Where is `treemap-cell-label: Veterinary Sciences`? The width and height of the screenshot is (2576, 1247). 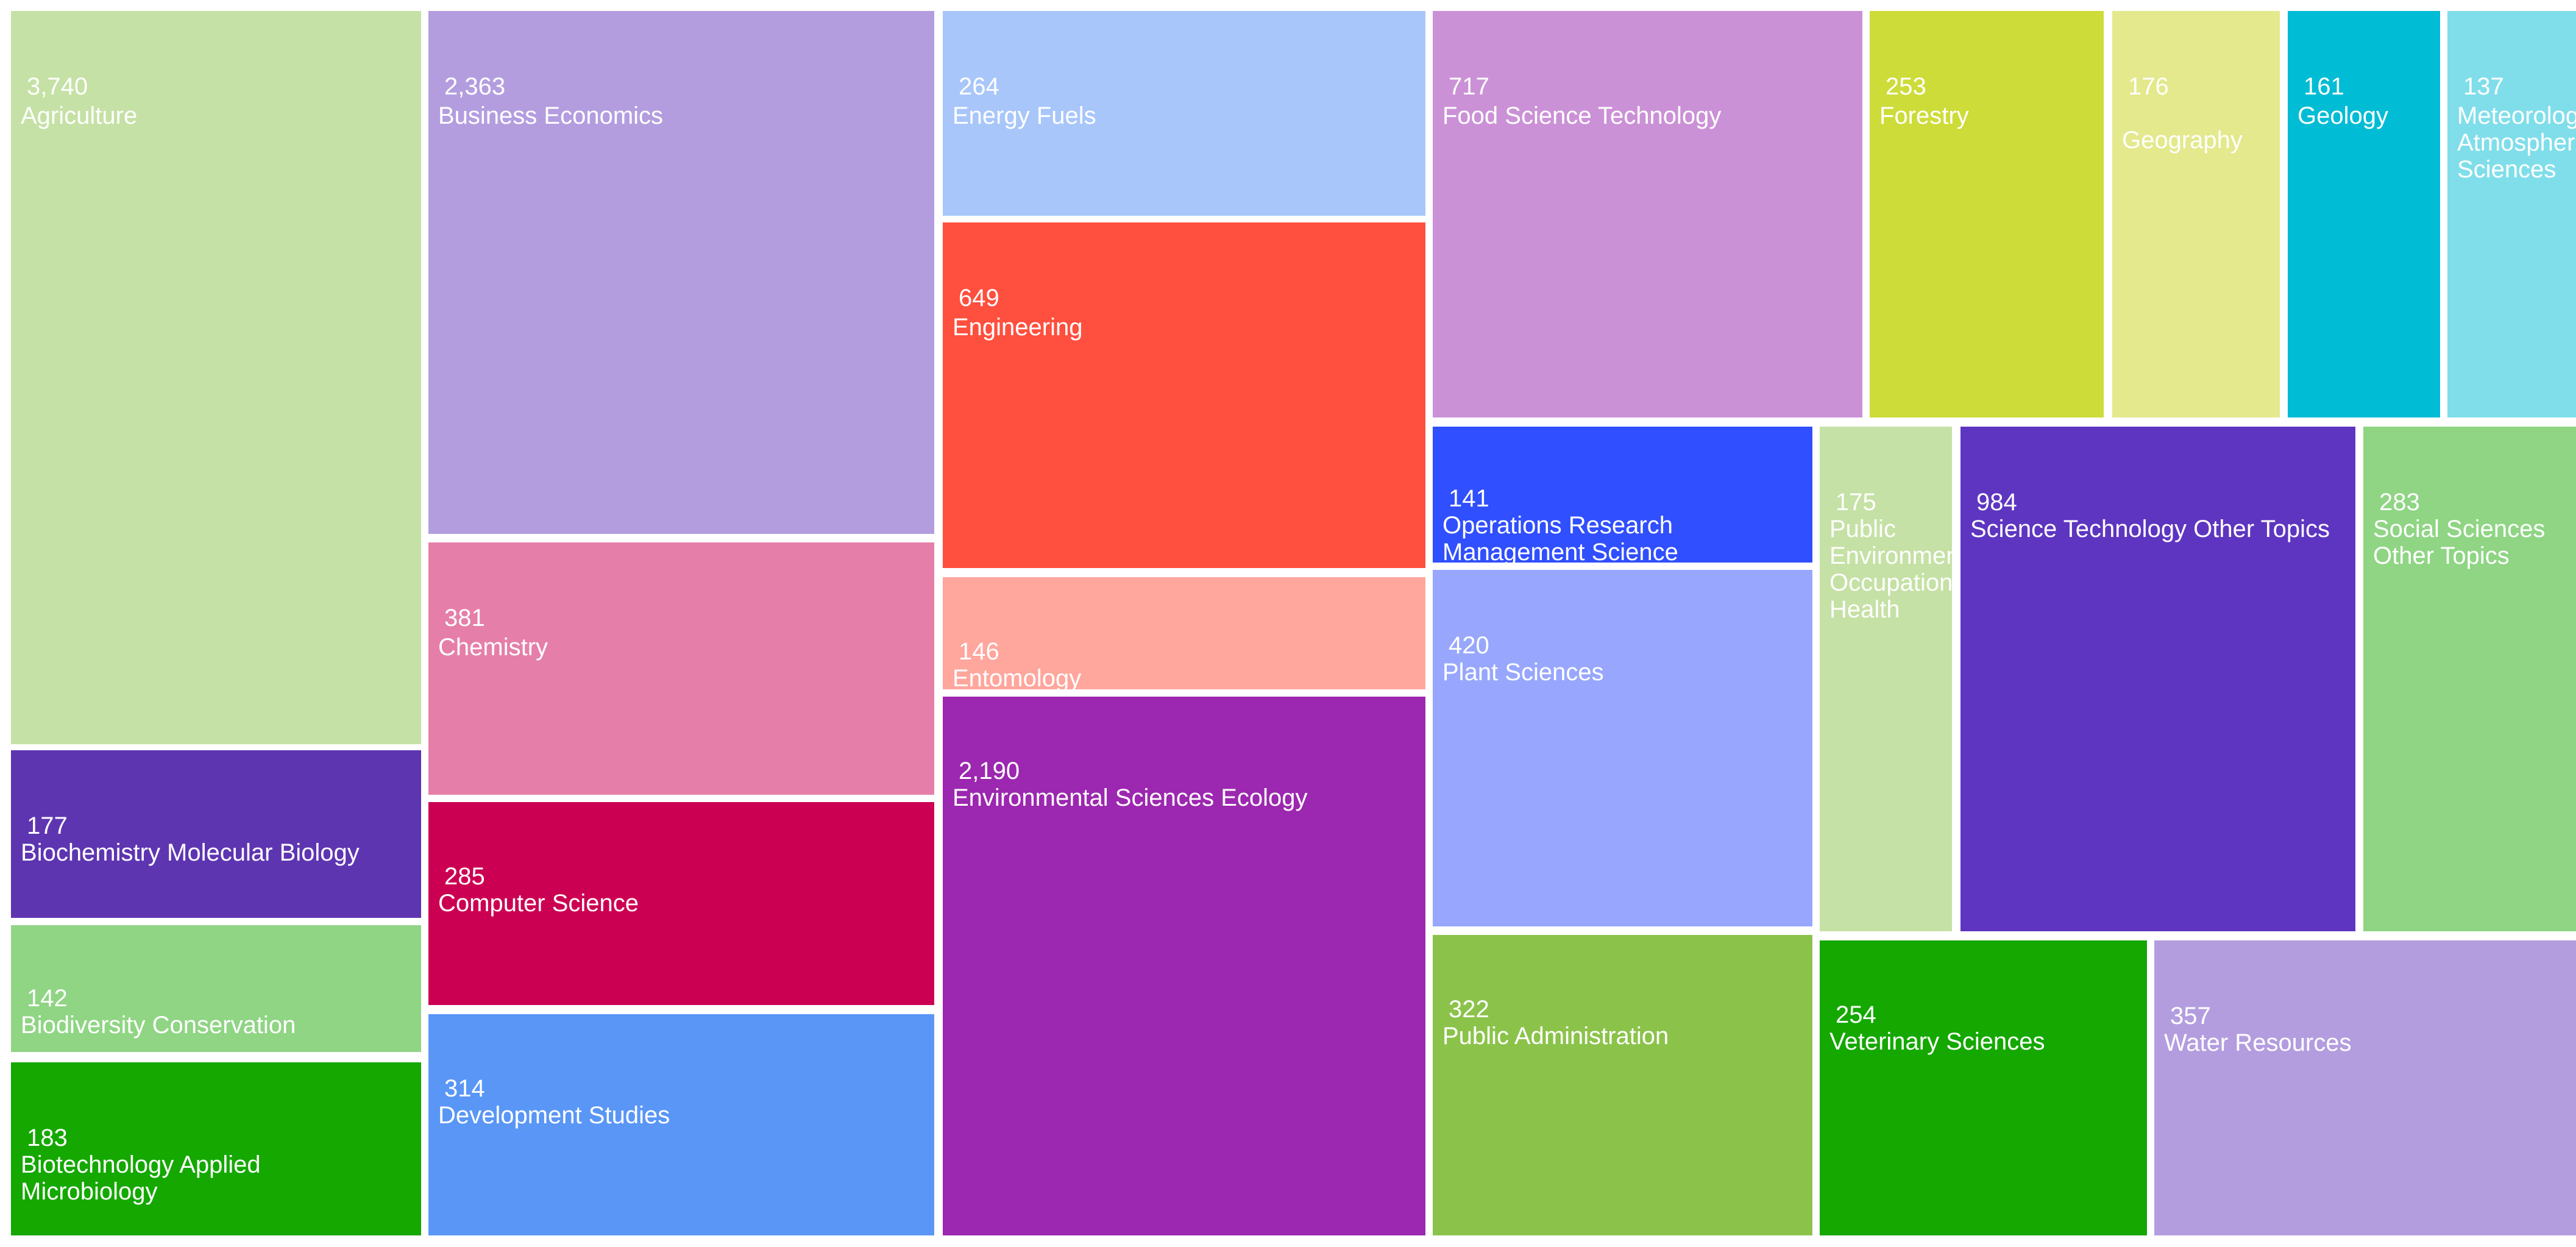
treemap-cell-label: Veterinary Sciences is located at coordinates (1937, 1041).